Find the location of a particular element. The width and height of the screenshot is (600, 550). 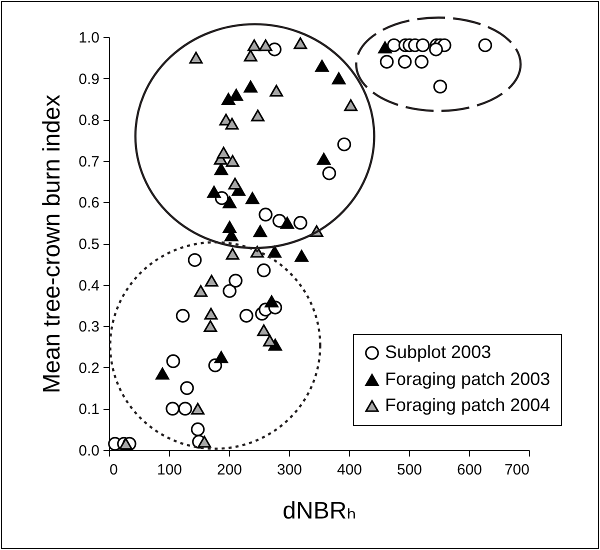

x-tick-label: 600 is located at coordinates (469, 470).